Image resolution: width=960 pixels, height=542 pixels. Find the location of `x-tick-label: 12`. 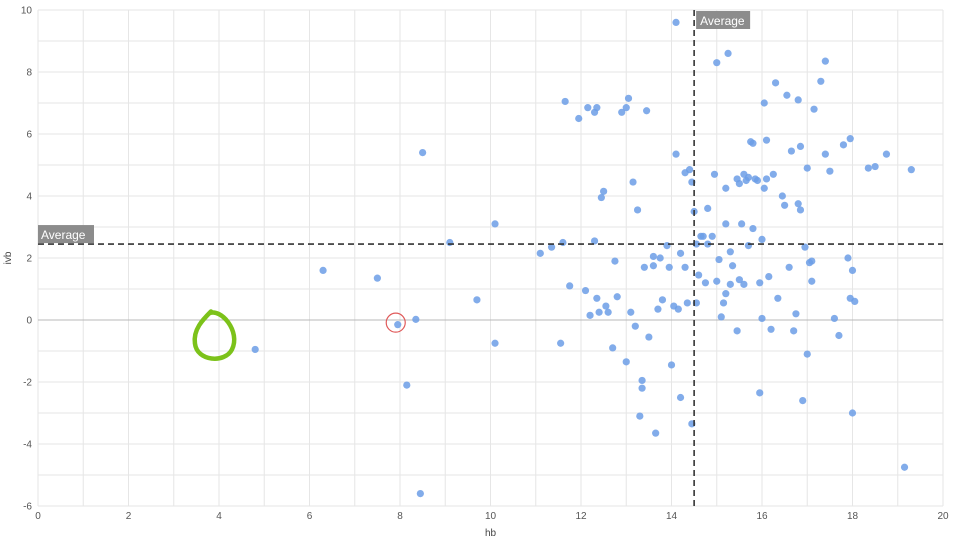

x-tick-label: 12 is located at coordinates (581, 516).